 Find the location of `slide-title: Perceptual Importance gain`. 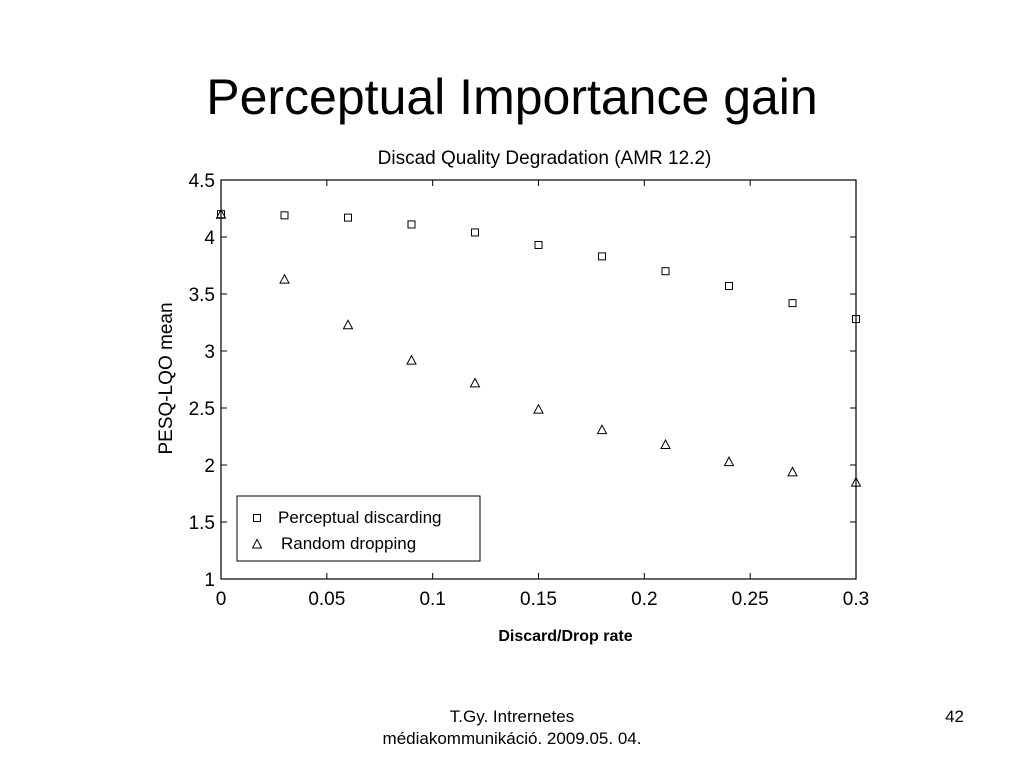

slide-title: Perceptual Importance gain is located at coordinates (512, 97).